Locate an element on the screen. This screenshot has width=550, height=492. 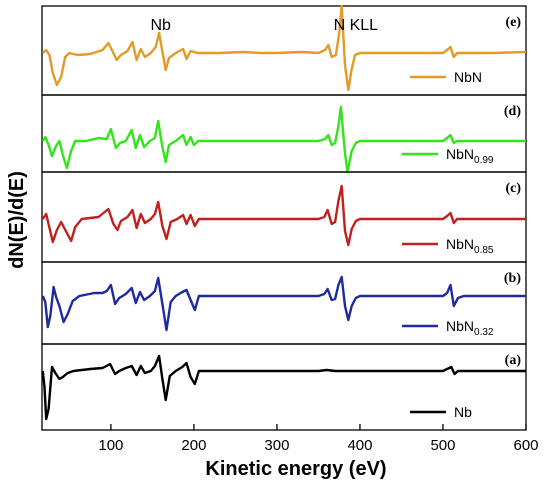
x-tick-label: 200 is located at coordinates (193, 445).